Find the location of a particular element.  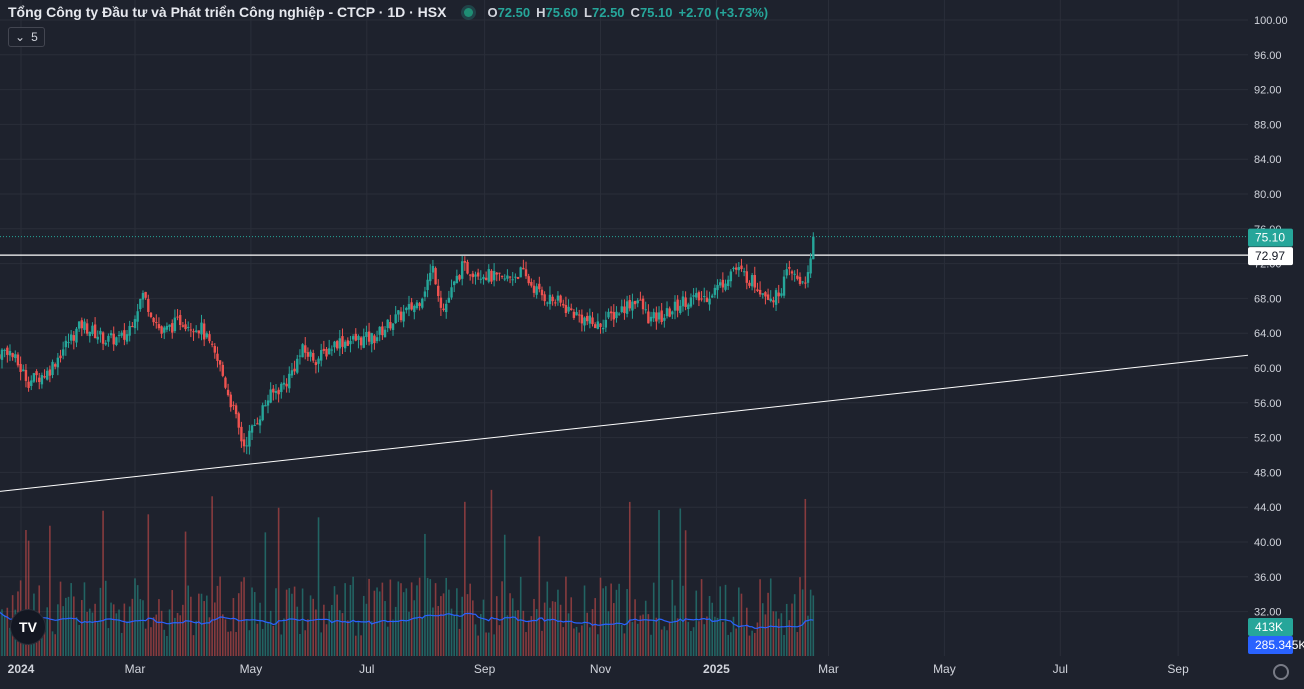

time-axis: 2024 Mar May Jul Sep Nov 2025 Mar May Jul Sep is located at coordinates (624, 672).